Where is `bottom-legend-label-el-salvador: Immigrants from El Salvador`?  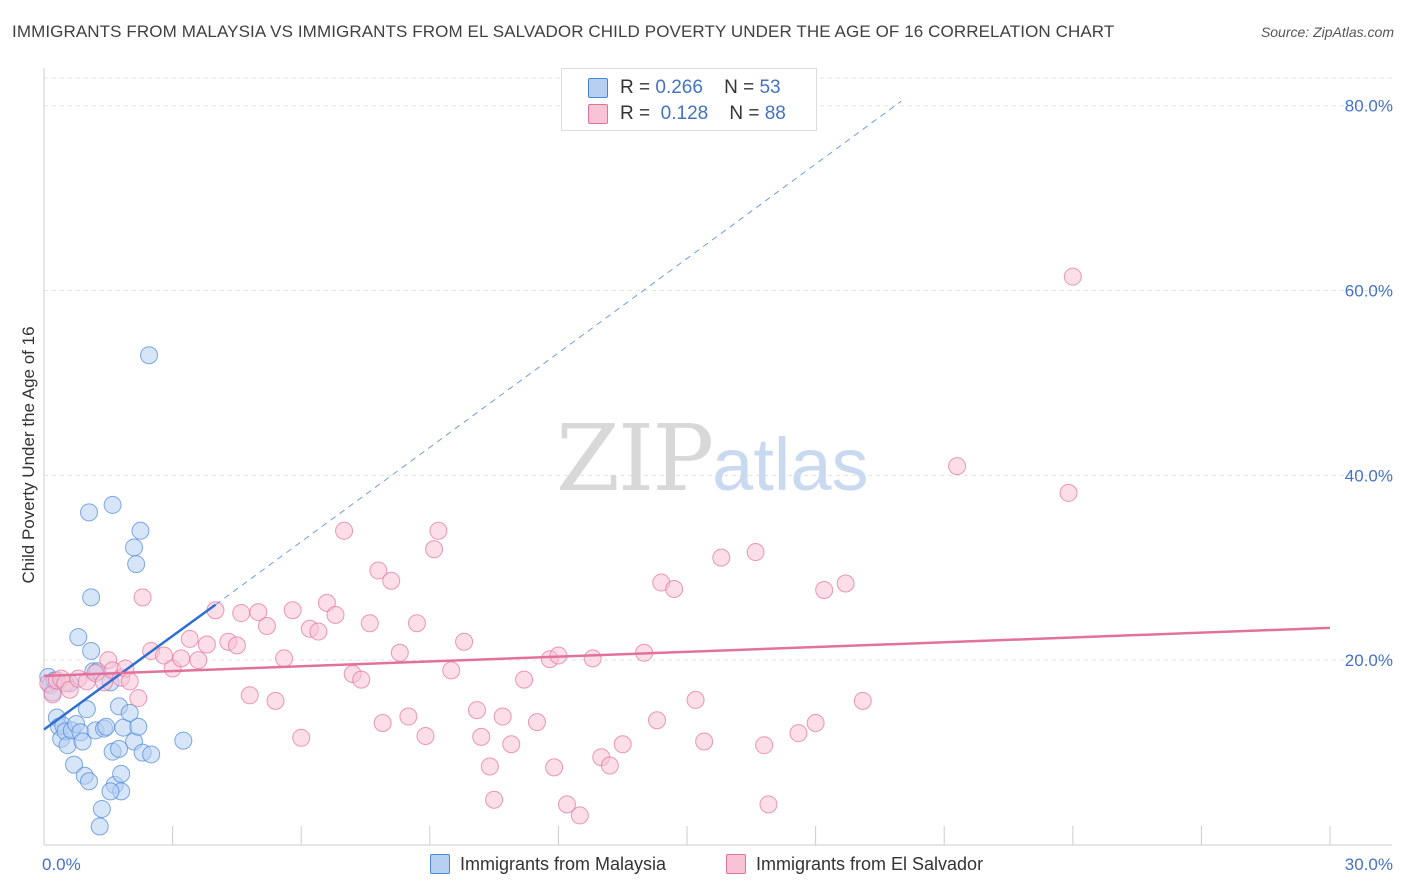 bottom-legend-label-el-salvador: Immigrants from El Salvador is located at coordinates (870, 863).